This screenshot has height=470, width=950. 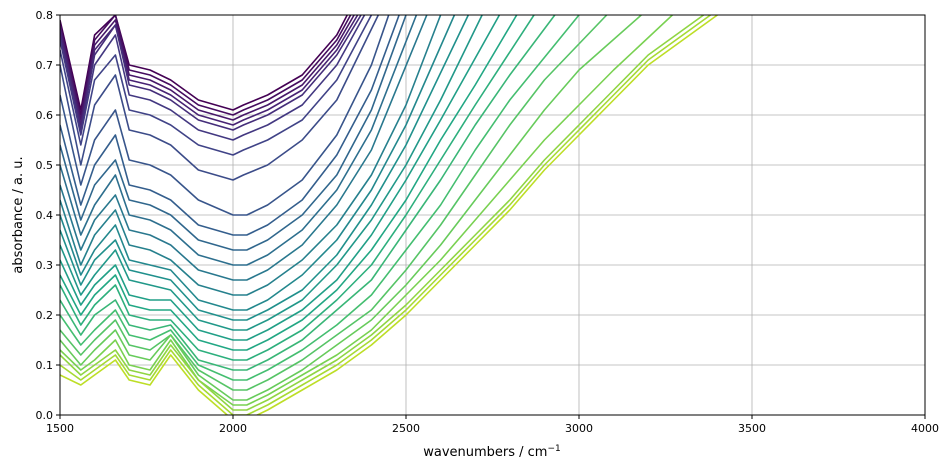 I want to click on x-tick-label: 3000, so click(x=579, y=428).